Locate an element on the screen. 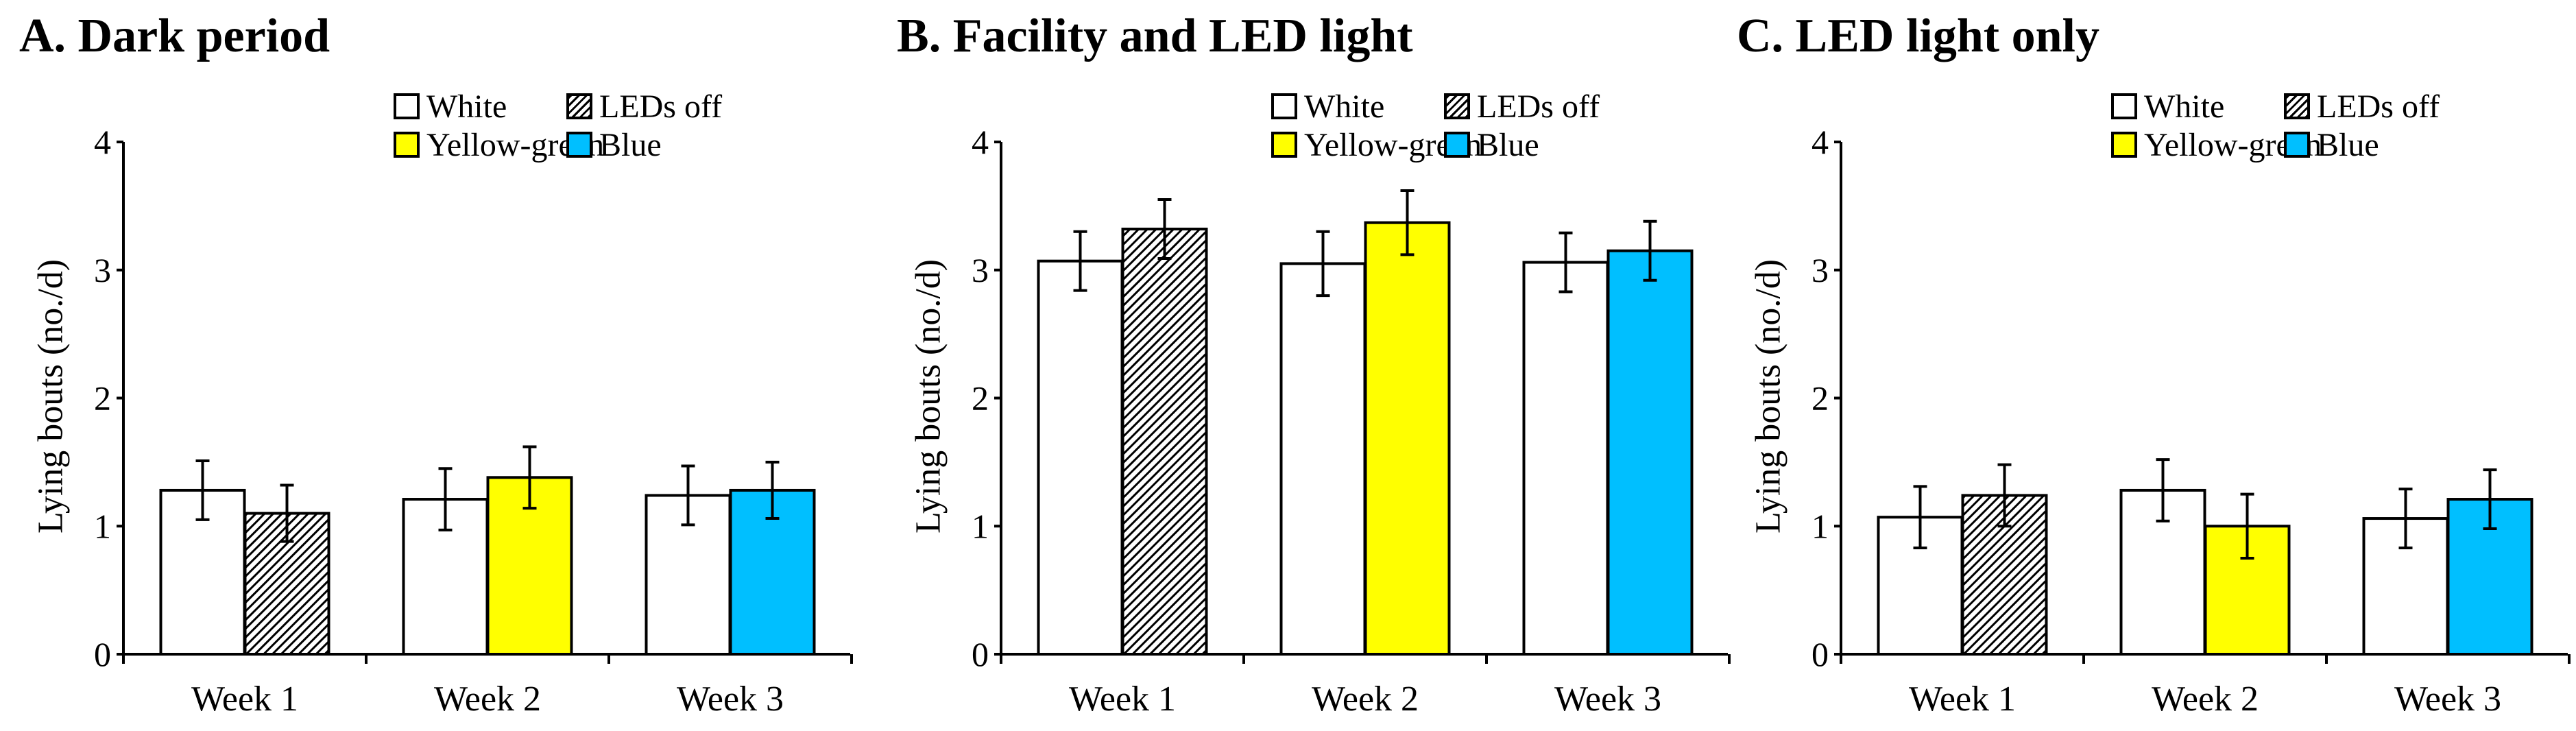  chart-title: B. Facility and LED light is located at coordinates (1155, 36).